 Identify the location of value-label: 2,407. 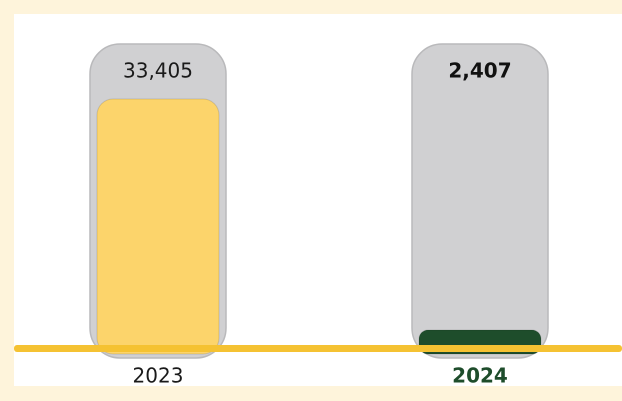
(479, 71).